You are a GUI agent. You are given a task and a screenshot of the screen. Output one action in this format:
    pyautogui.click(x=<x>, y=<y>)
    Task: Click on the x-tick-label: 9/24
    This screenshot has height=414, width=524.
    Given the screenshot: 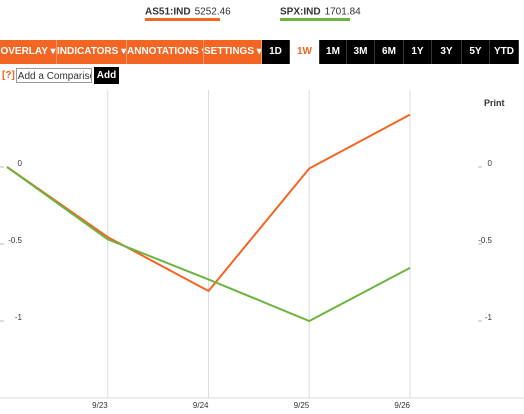 What is the action you would take?
    pyautogui.click(x=201, y=405)
    